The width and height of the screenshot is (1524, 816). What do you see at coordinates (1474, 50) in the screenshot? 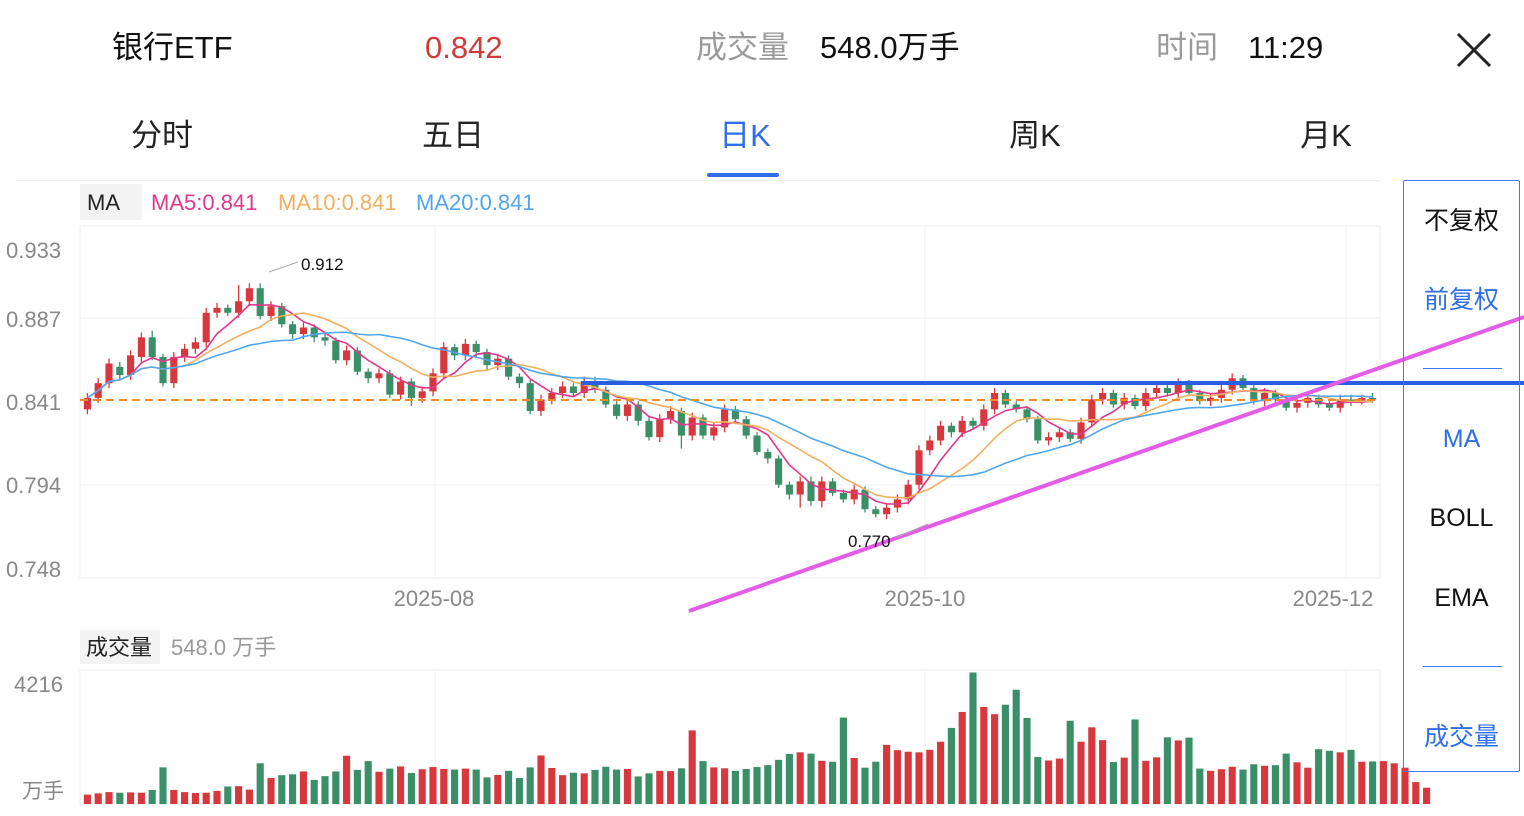
I see `close-icon` at bounding box center [1474, 50].